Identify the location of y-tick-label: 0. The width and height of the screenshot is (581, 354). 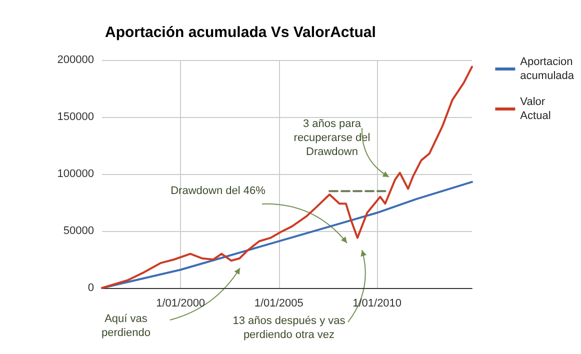
(91, 288).